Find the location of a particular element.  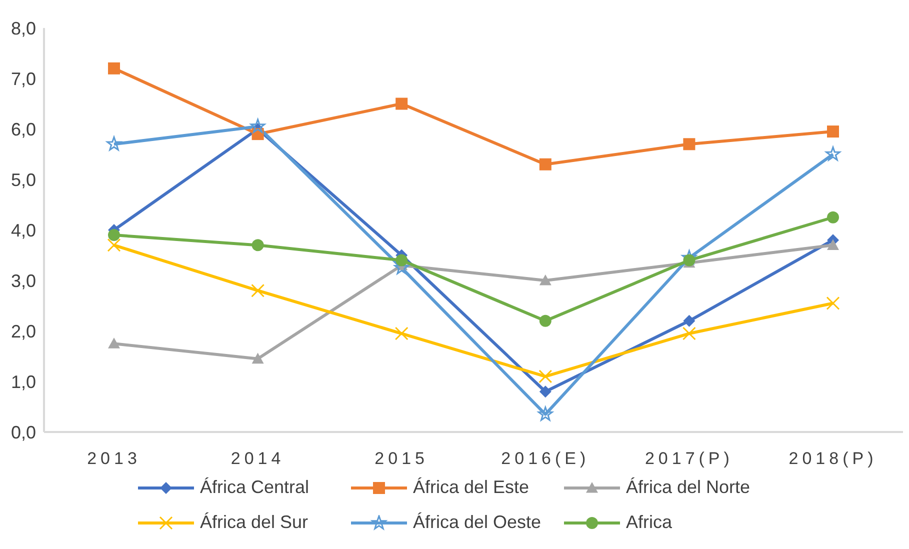

legend-label: África del Oeste is located at coordinates (477, 522).